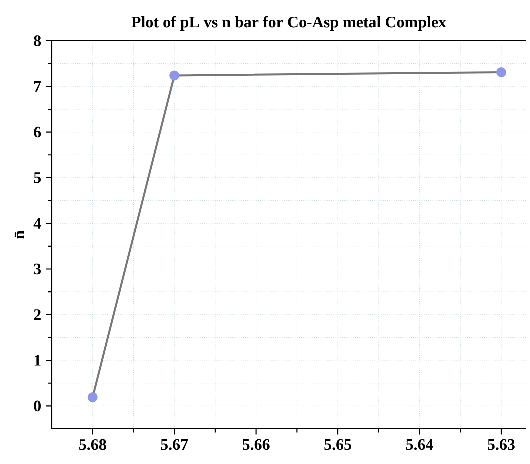  What do you see at coordinates (501, 444) in the screenshot?
I see `x-tick-label: 5.63` at bounding box center [501, 444].